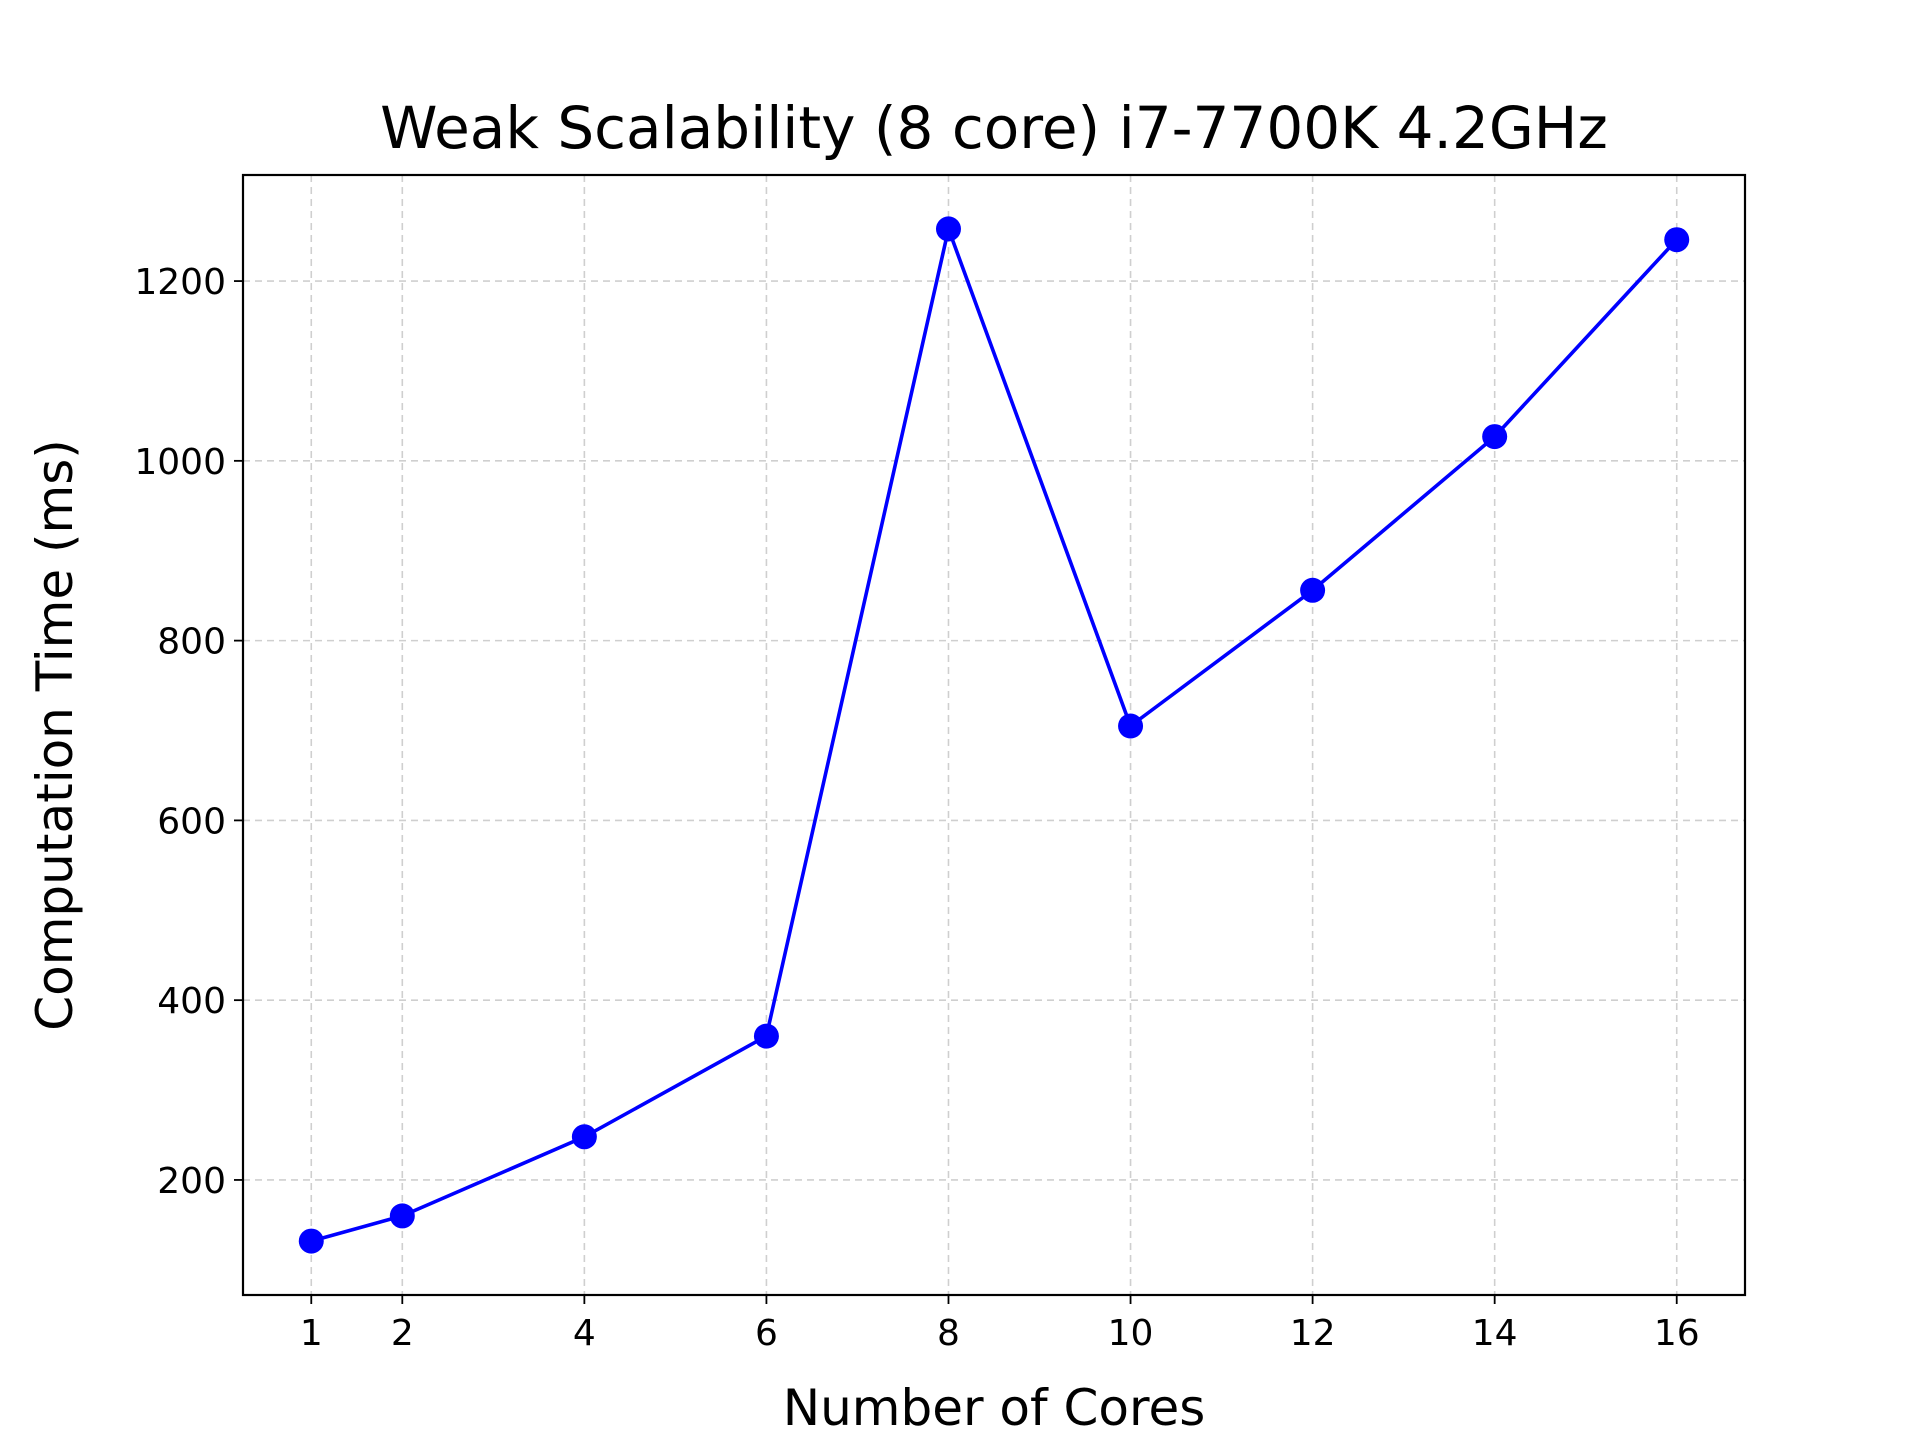  What do you see at coordinates (1131, 1333) in the screenshot?
I see `x-tick-label: 10` at bounding box center [1131, 1333].